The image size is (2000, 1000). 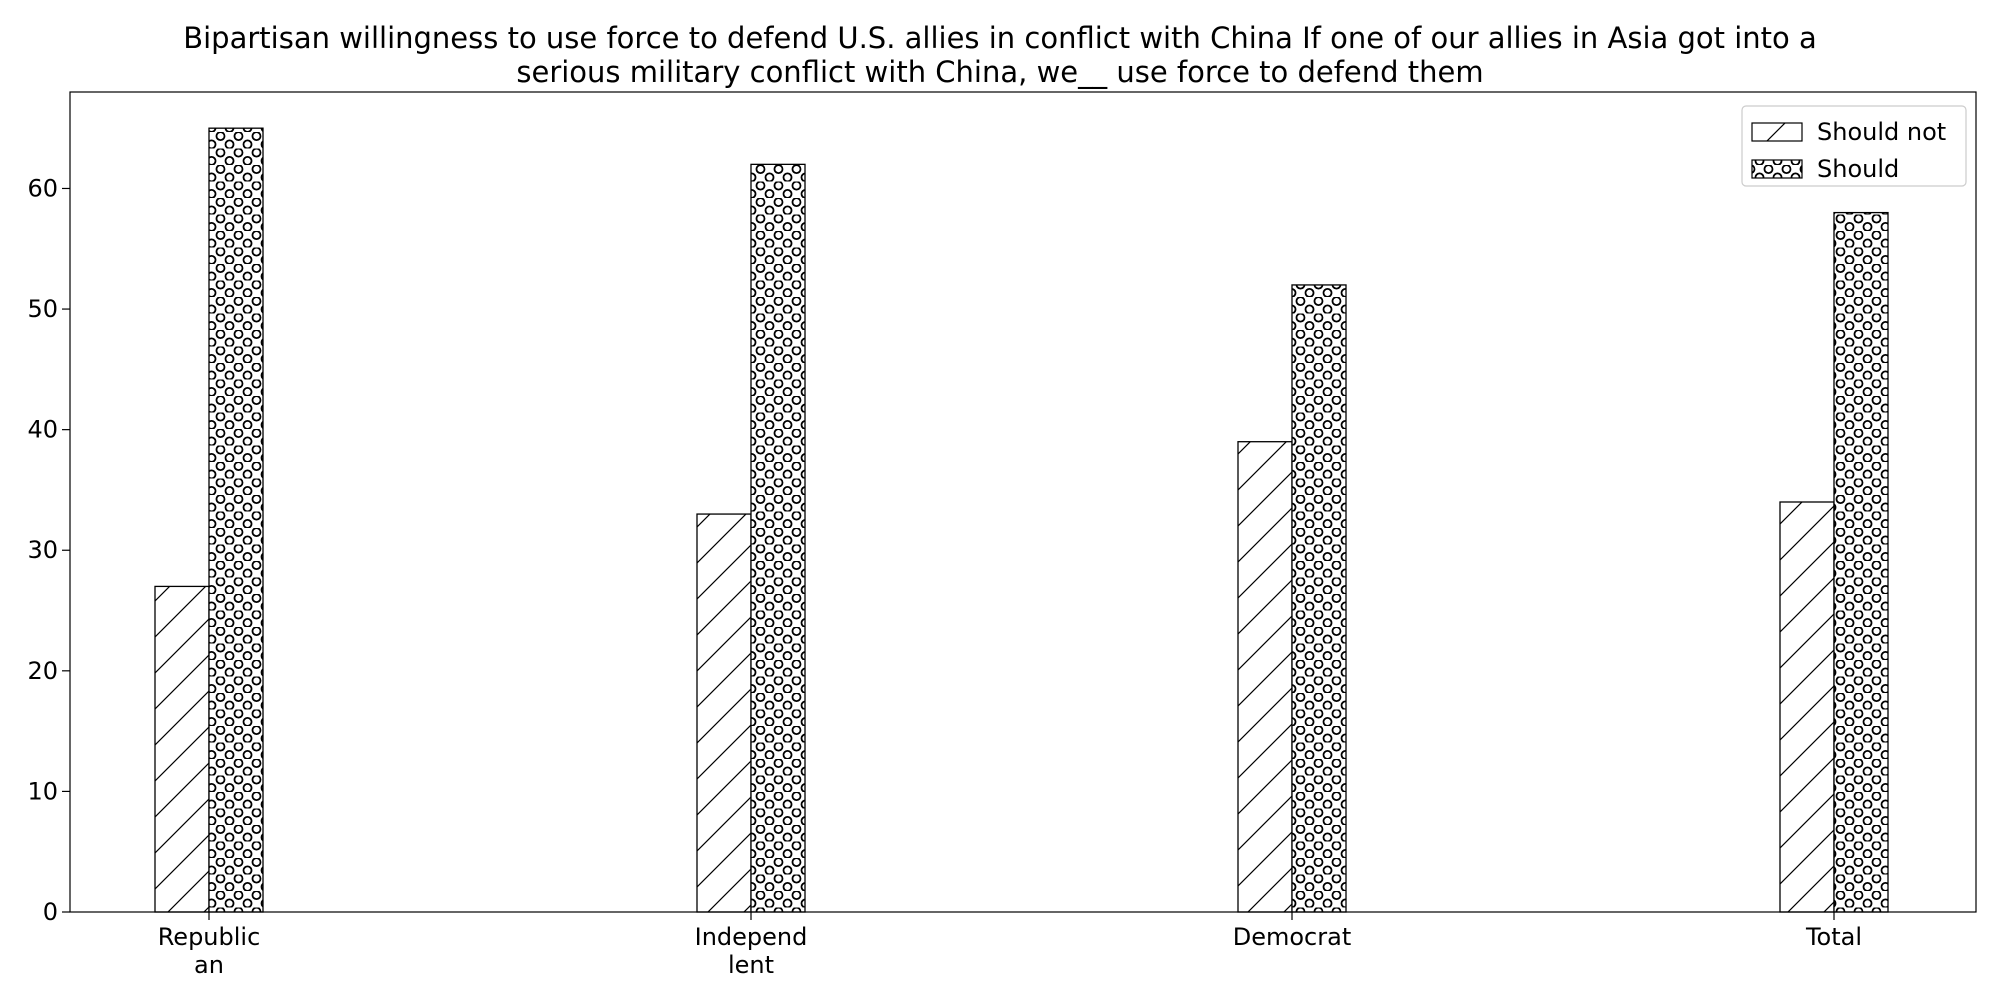 What do you see at coordinates (42, 791) in the screenshot?
I see `y-tick-label: 10` at bounding box center [42, 791].